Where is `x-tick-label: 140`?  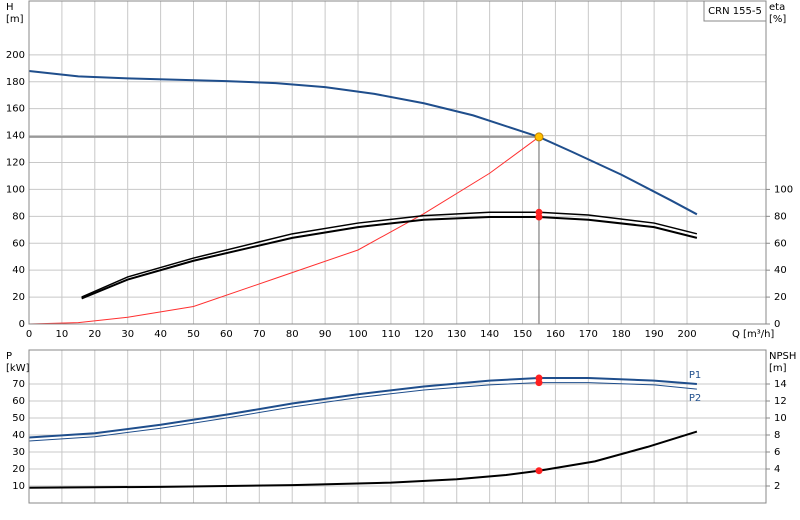
x-tick-label: 140 is located at coordinates (489, 334).